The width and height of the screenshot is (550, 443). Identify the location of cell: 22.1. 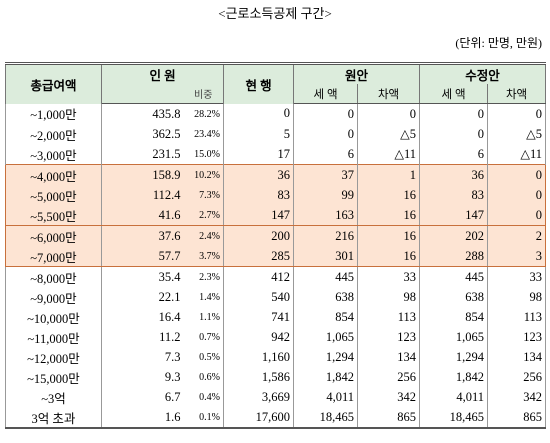
(142, 297).